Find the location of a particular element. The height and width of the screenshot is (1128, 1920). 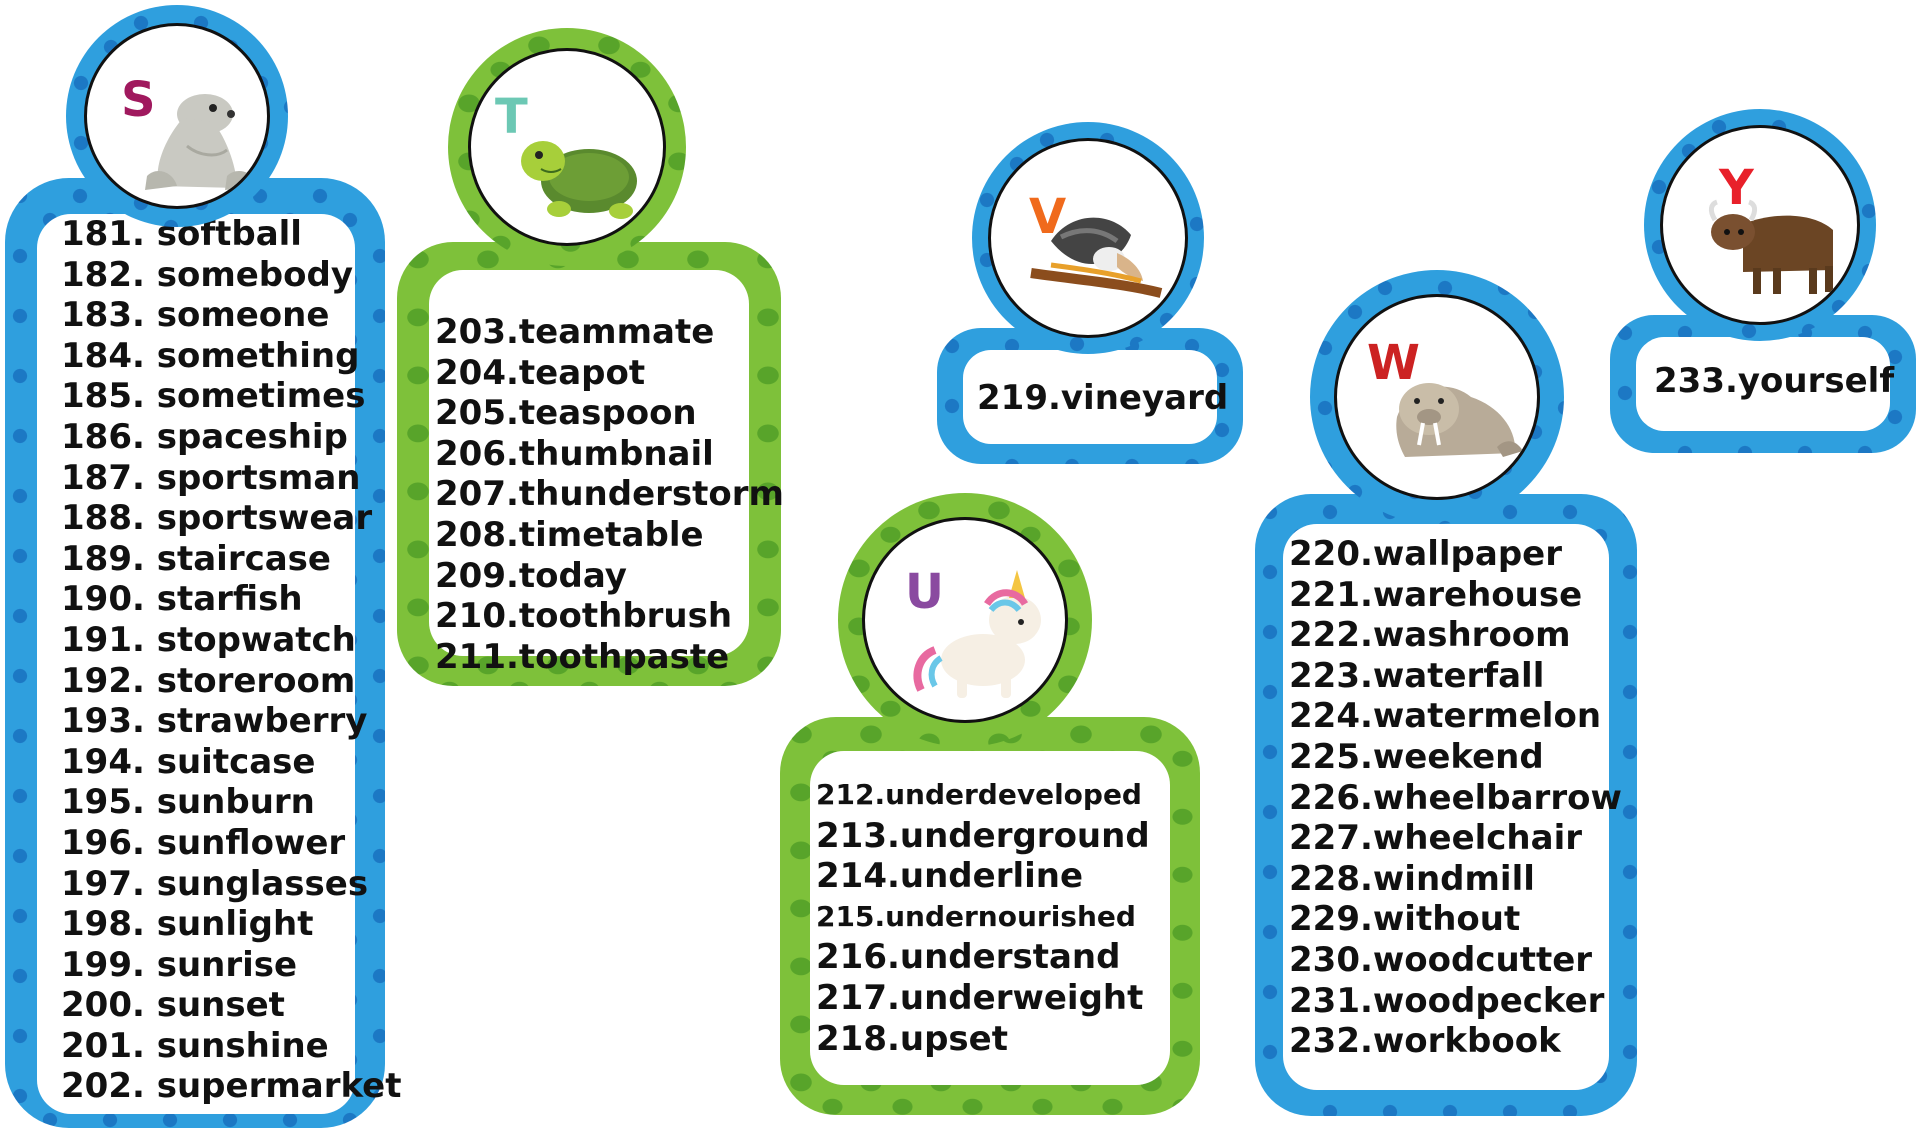

word-item: 195. sunburn is located at coordinates (188, 802).